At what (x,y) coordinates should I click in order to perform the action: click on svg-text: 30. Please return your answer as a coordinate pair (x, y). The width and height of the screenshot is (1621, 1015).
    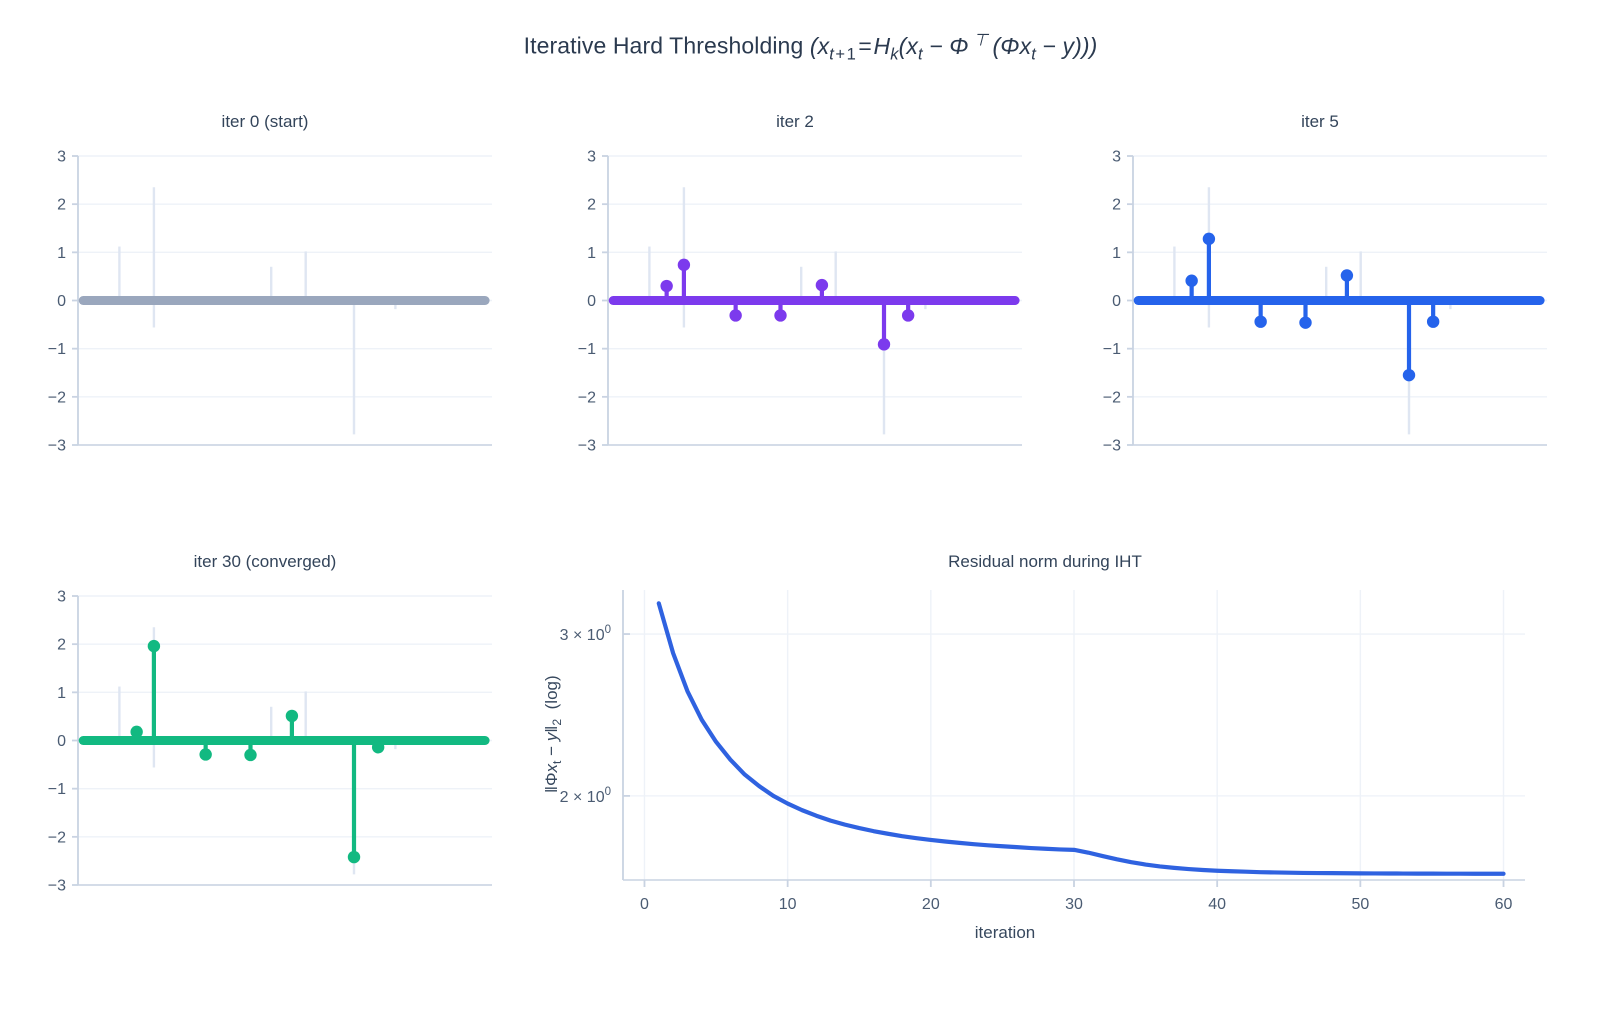
    Looking at the image, I should click on (1074, 904).